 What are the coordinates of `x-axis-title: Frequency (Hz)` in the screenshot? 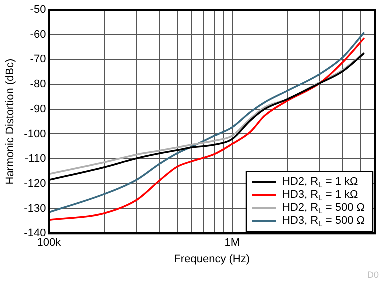 It's located at (212, 259).